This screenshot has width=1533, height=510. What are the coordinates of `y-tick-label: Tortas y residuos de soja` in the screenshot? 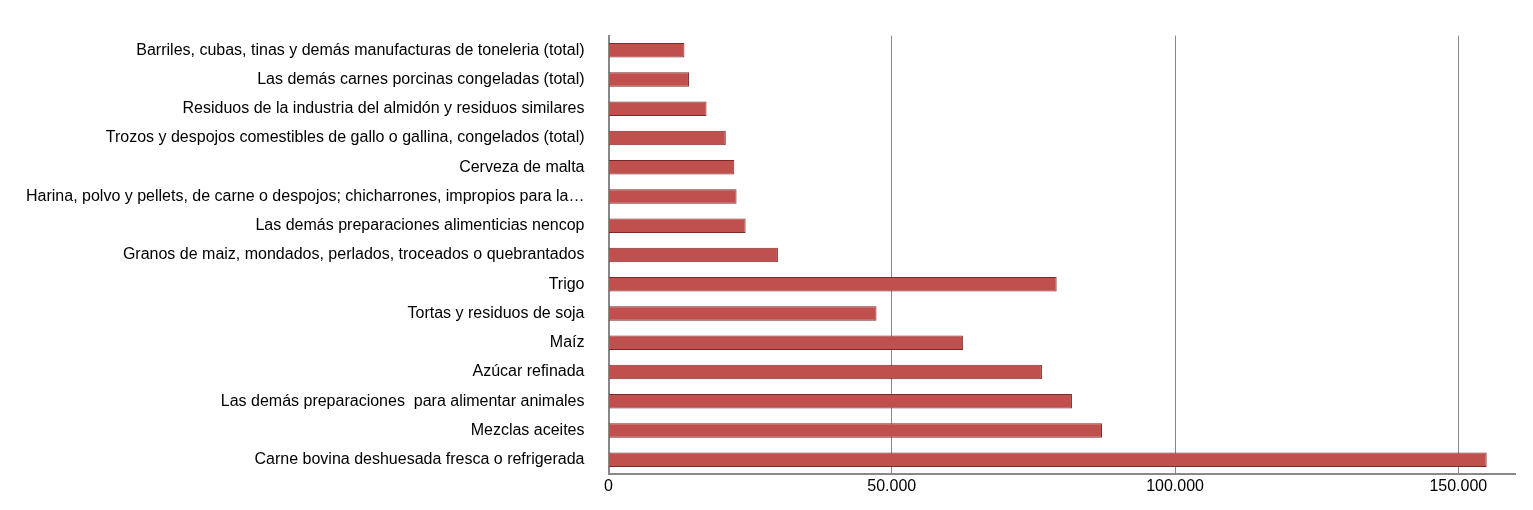 It's located at (496, 312).